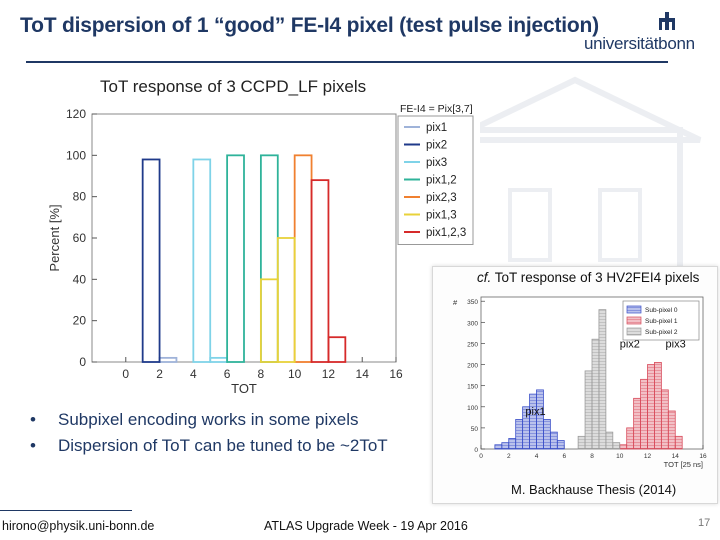  I want to click on x-axis-label: TOT, so click(244, 388).